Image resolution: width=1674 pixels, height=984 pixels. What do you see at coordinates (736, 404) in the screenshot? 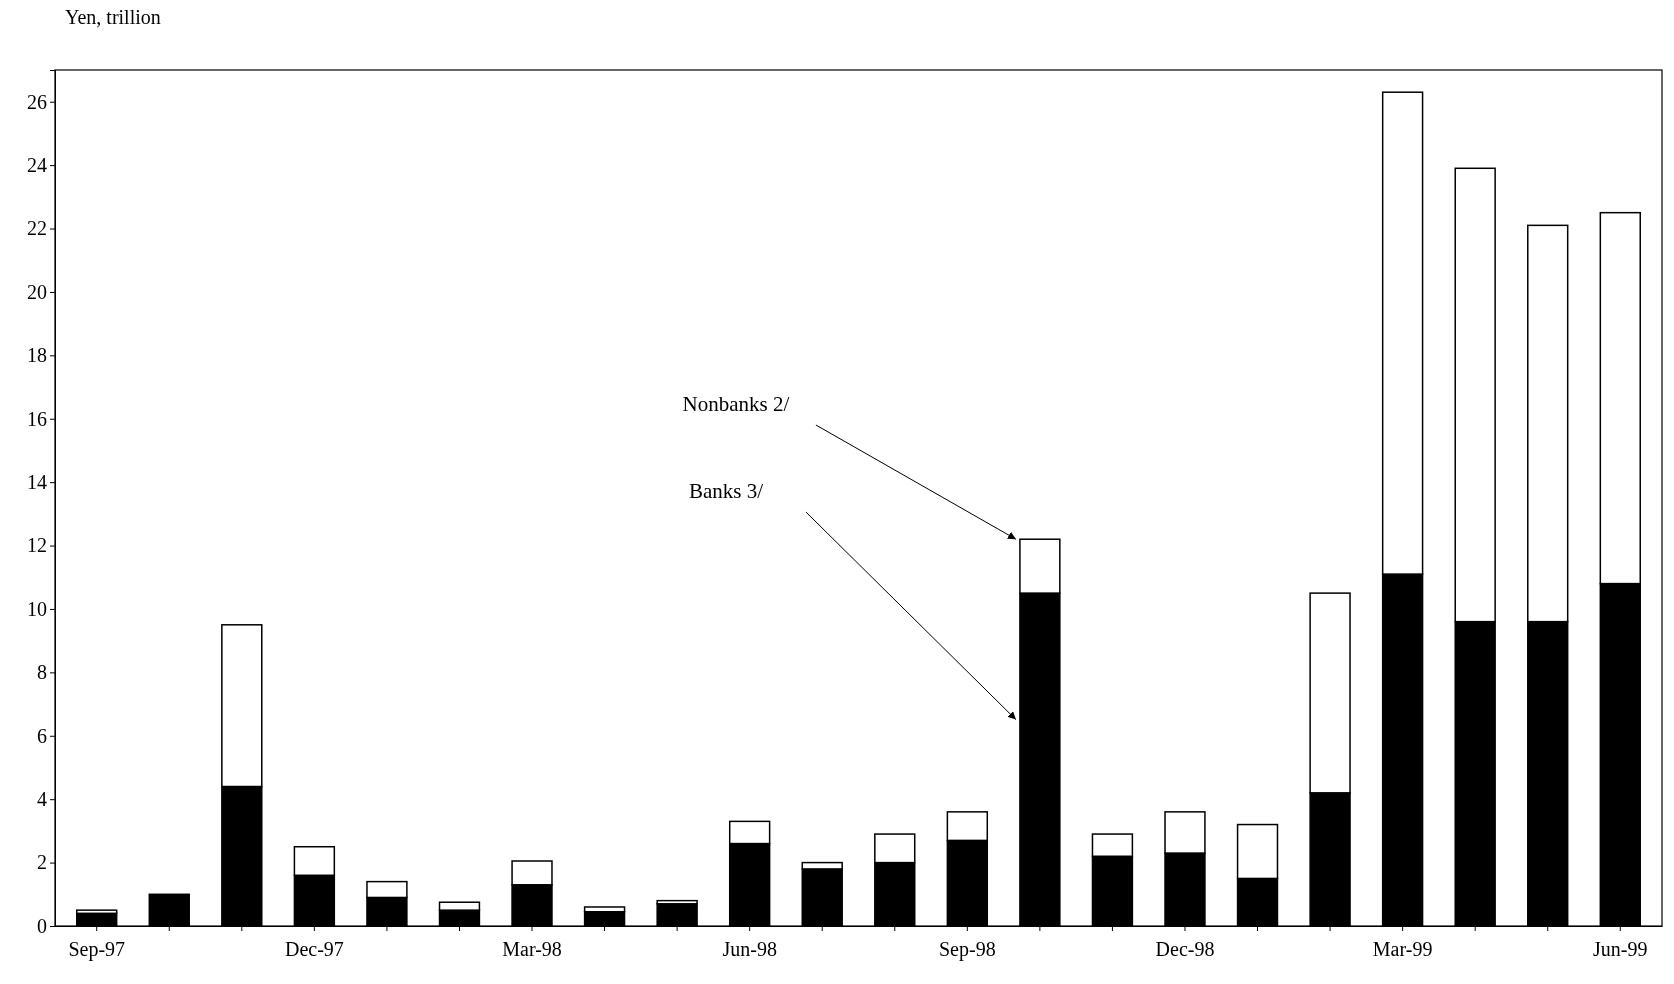
I see `annotation: Nonbanks 2/` at bounding box center [736, 404].